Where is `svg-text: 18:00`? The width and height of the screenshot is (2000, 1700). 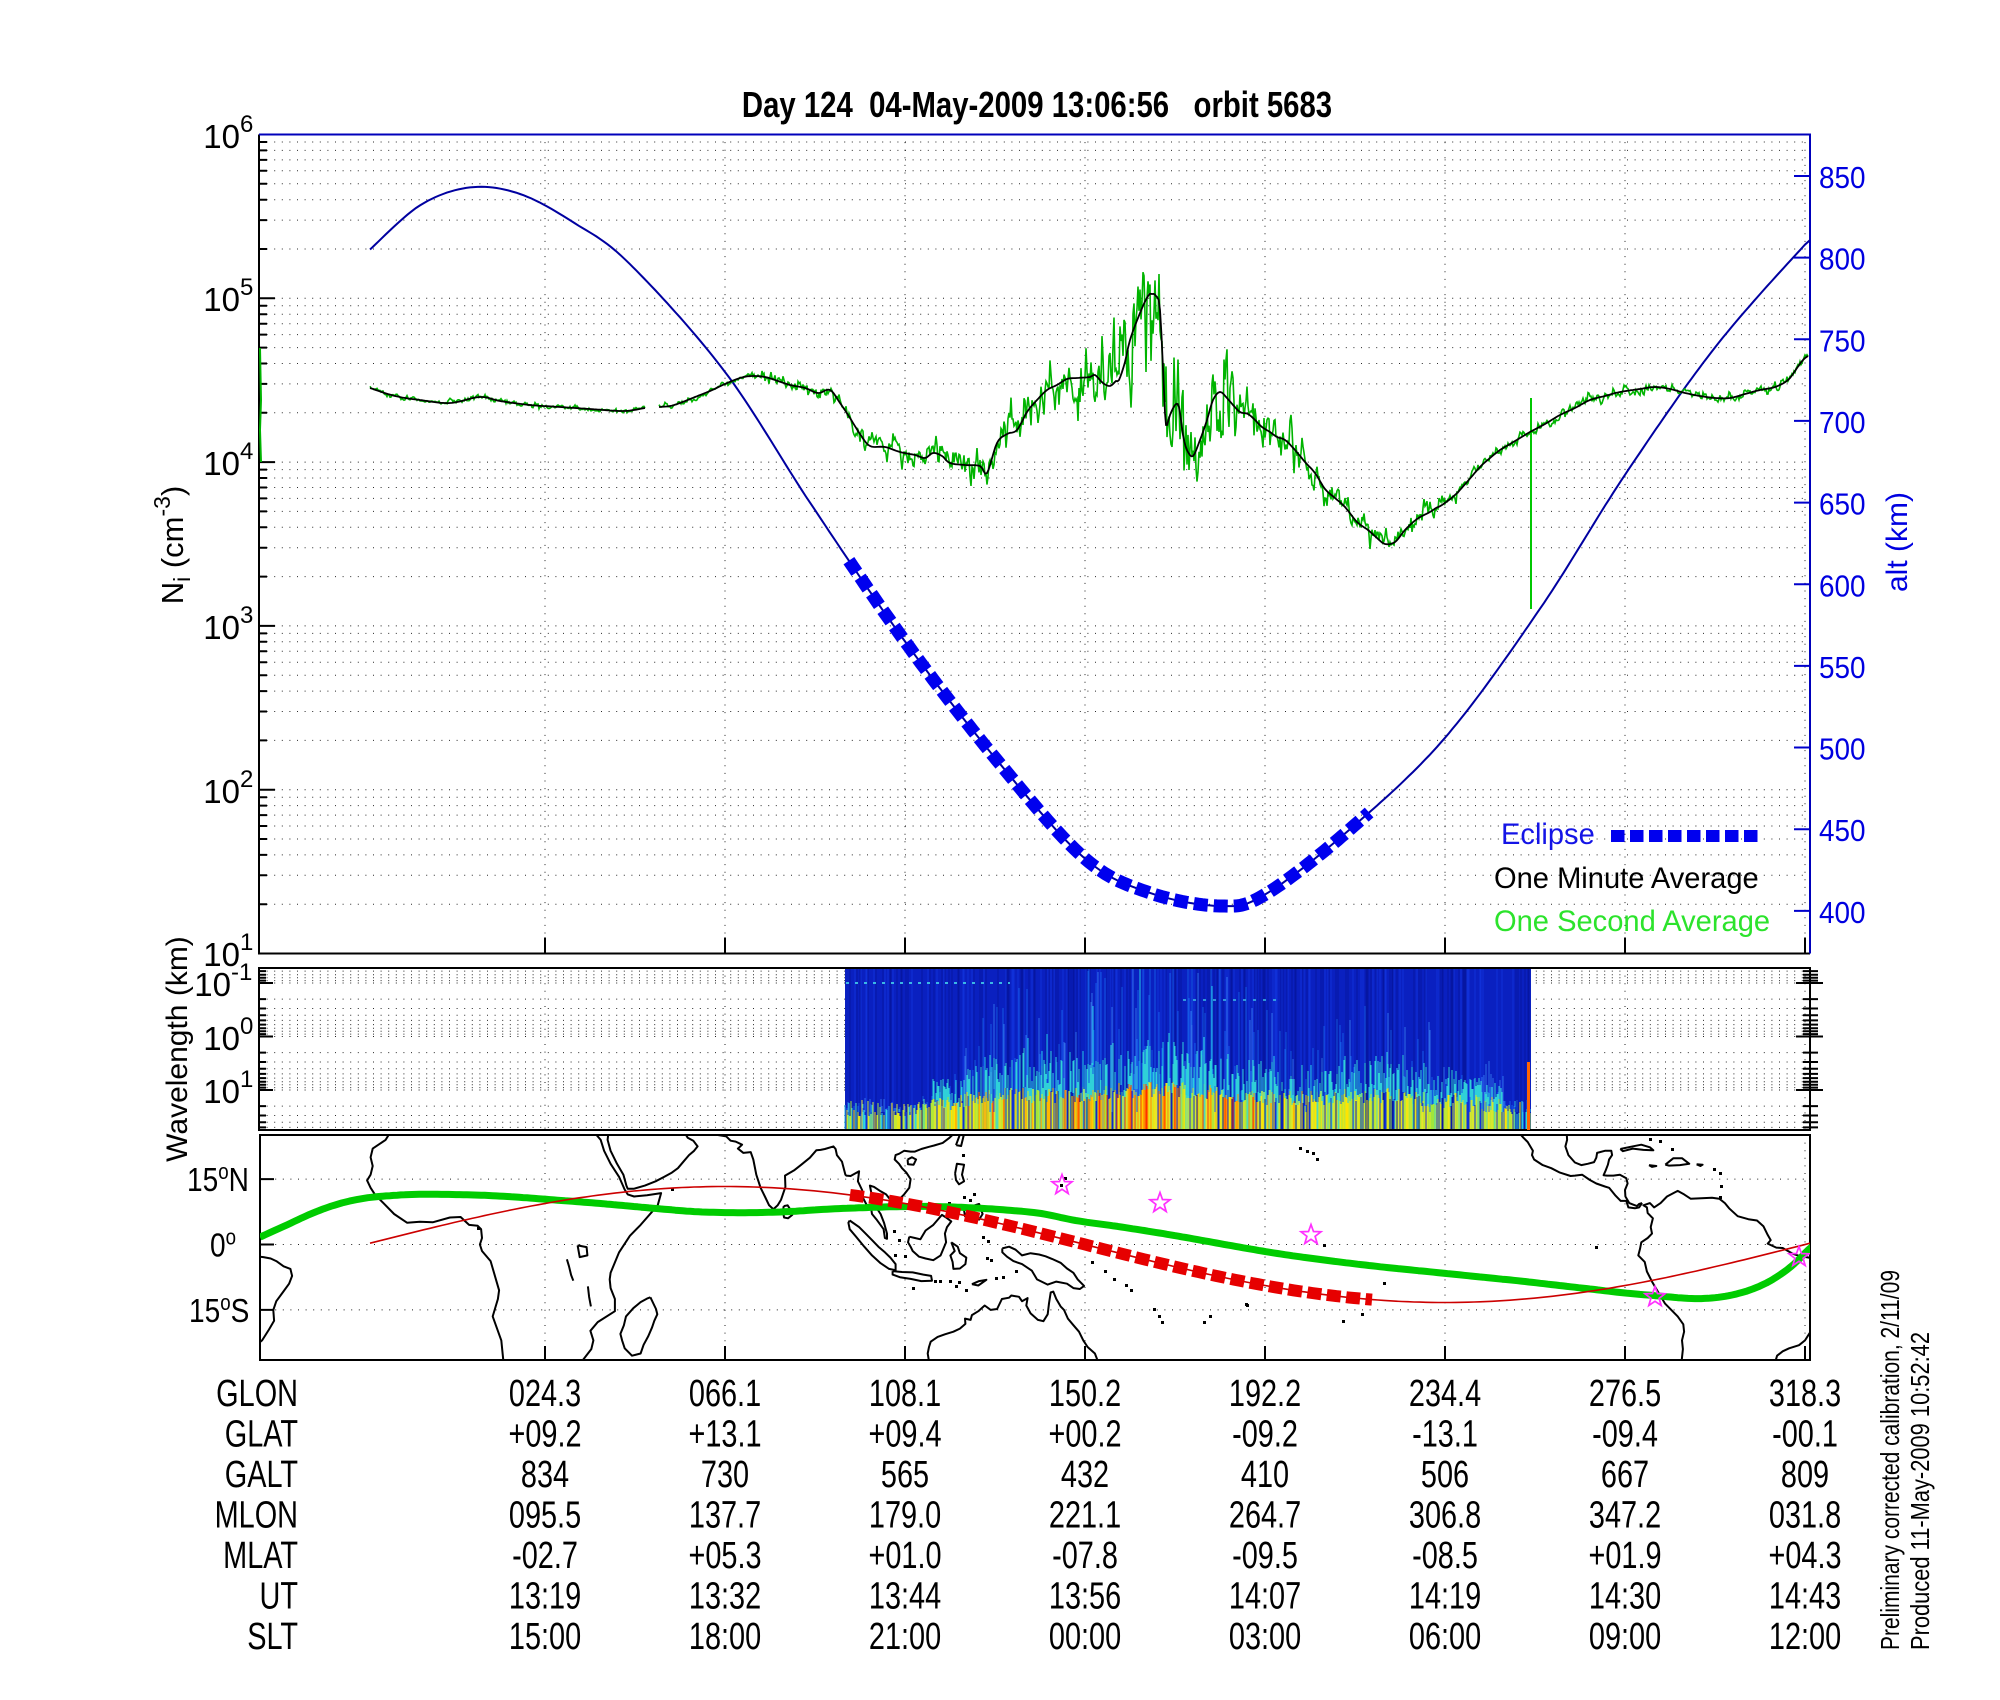 svg-text: 18:00 is located at coordinates (725, 1636).